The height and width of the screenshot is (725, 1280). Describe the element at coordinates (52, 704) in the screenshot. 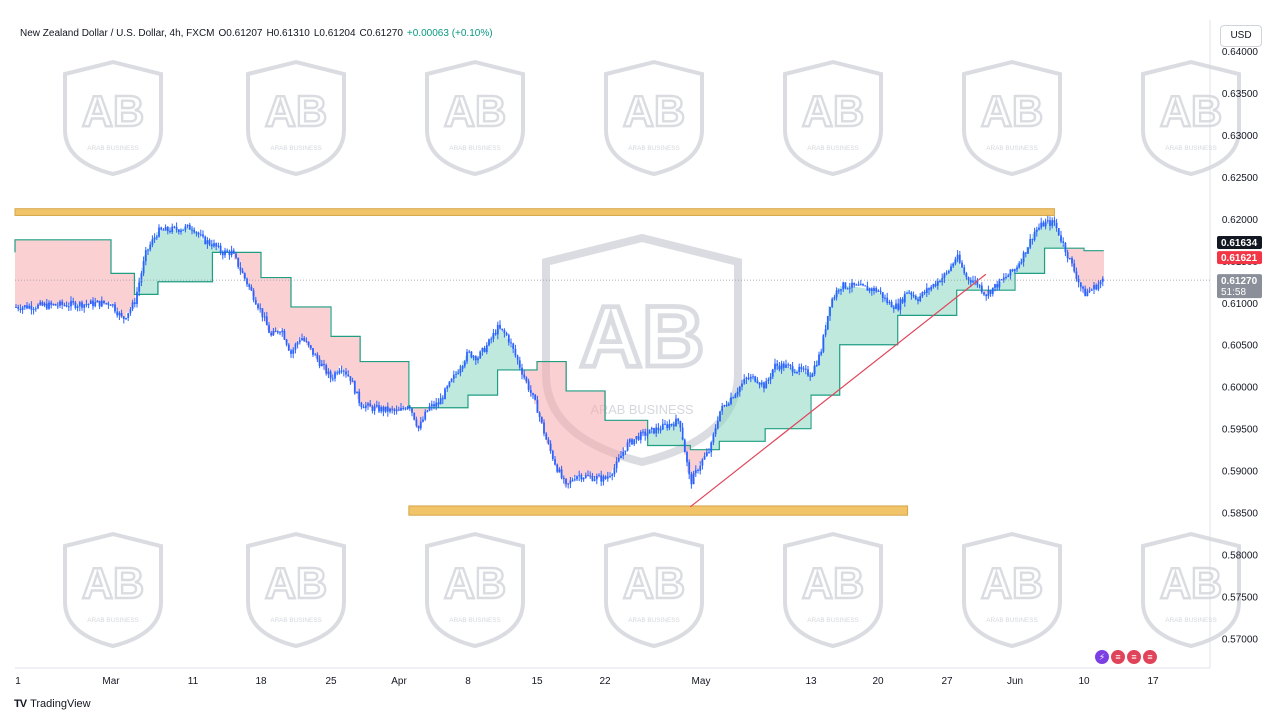

I see `brand-footer: TV TradingView` at that location.